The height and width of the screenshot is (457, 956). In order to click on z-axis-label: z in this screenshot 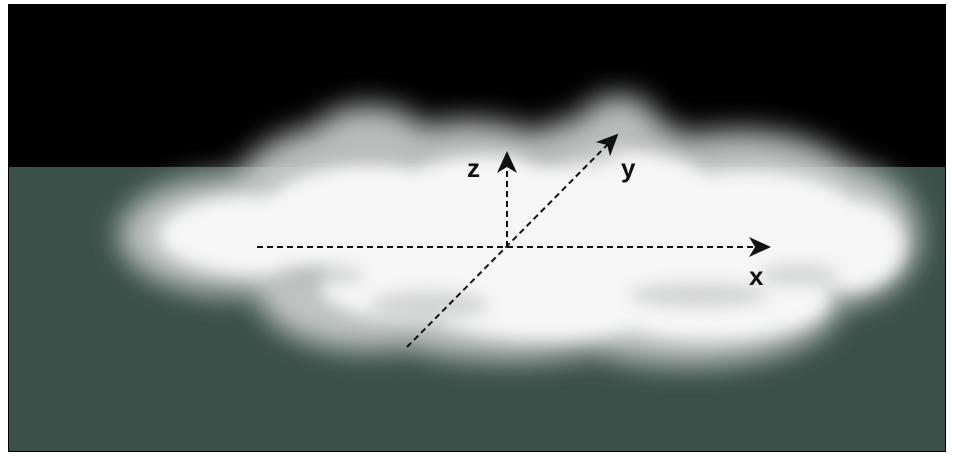, I will do `click(473, 168)`.